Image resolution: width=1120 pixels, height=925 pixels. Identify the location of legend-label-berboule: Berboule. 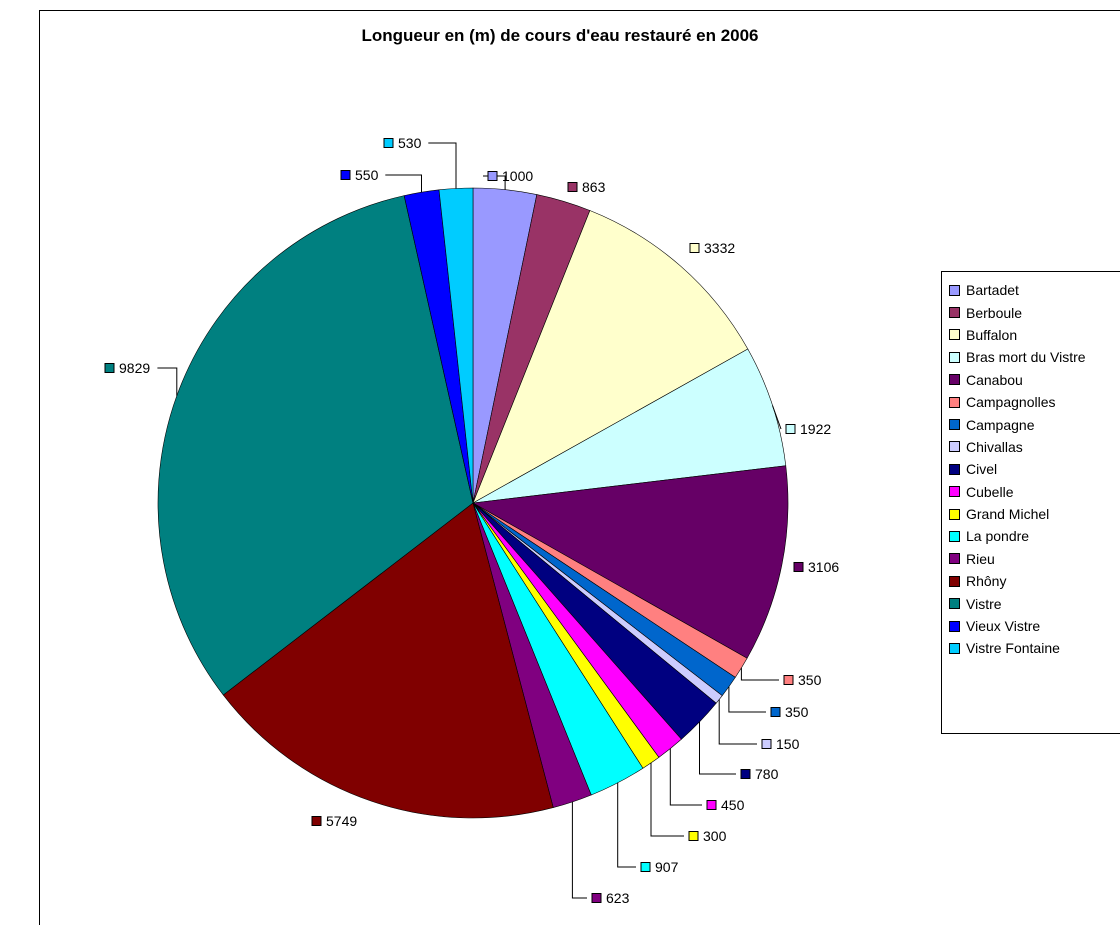
(994, 312).